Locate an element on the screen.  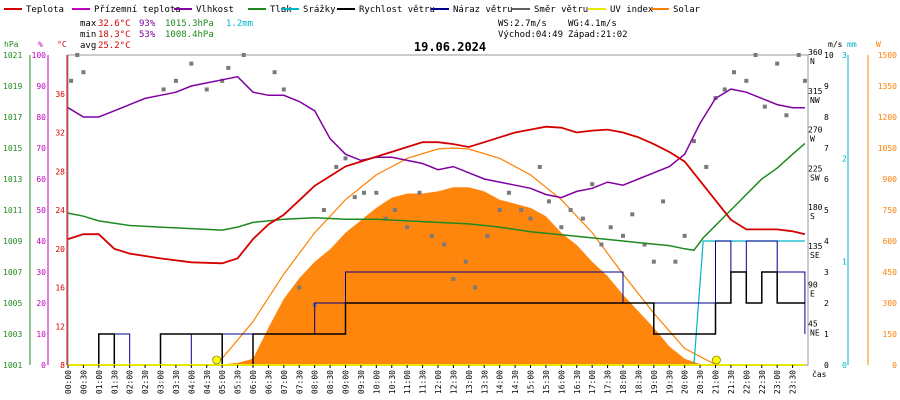
solar-tick-label: 300 is located at coordinates (890, 303).